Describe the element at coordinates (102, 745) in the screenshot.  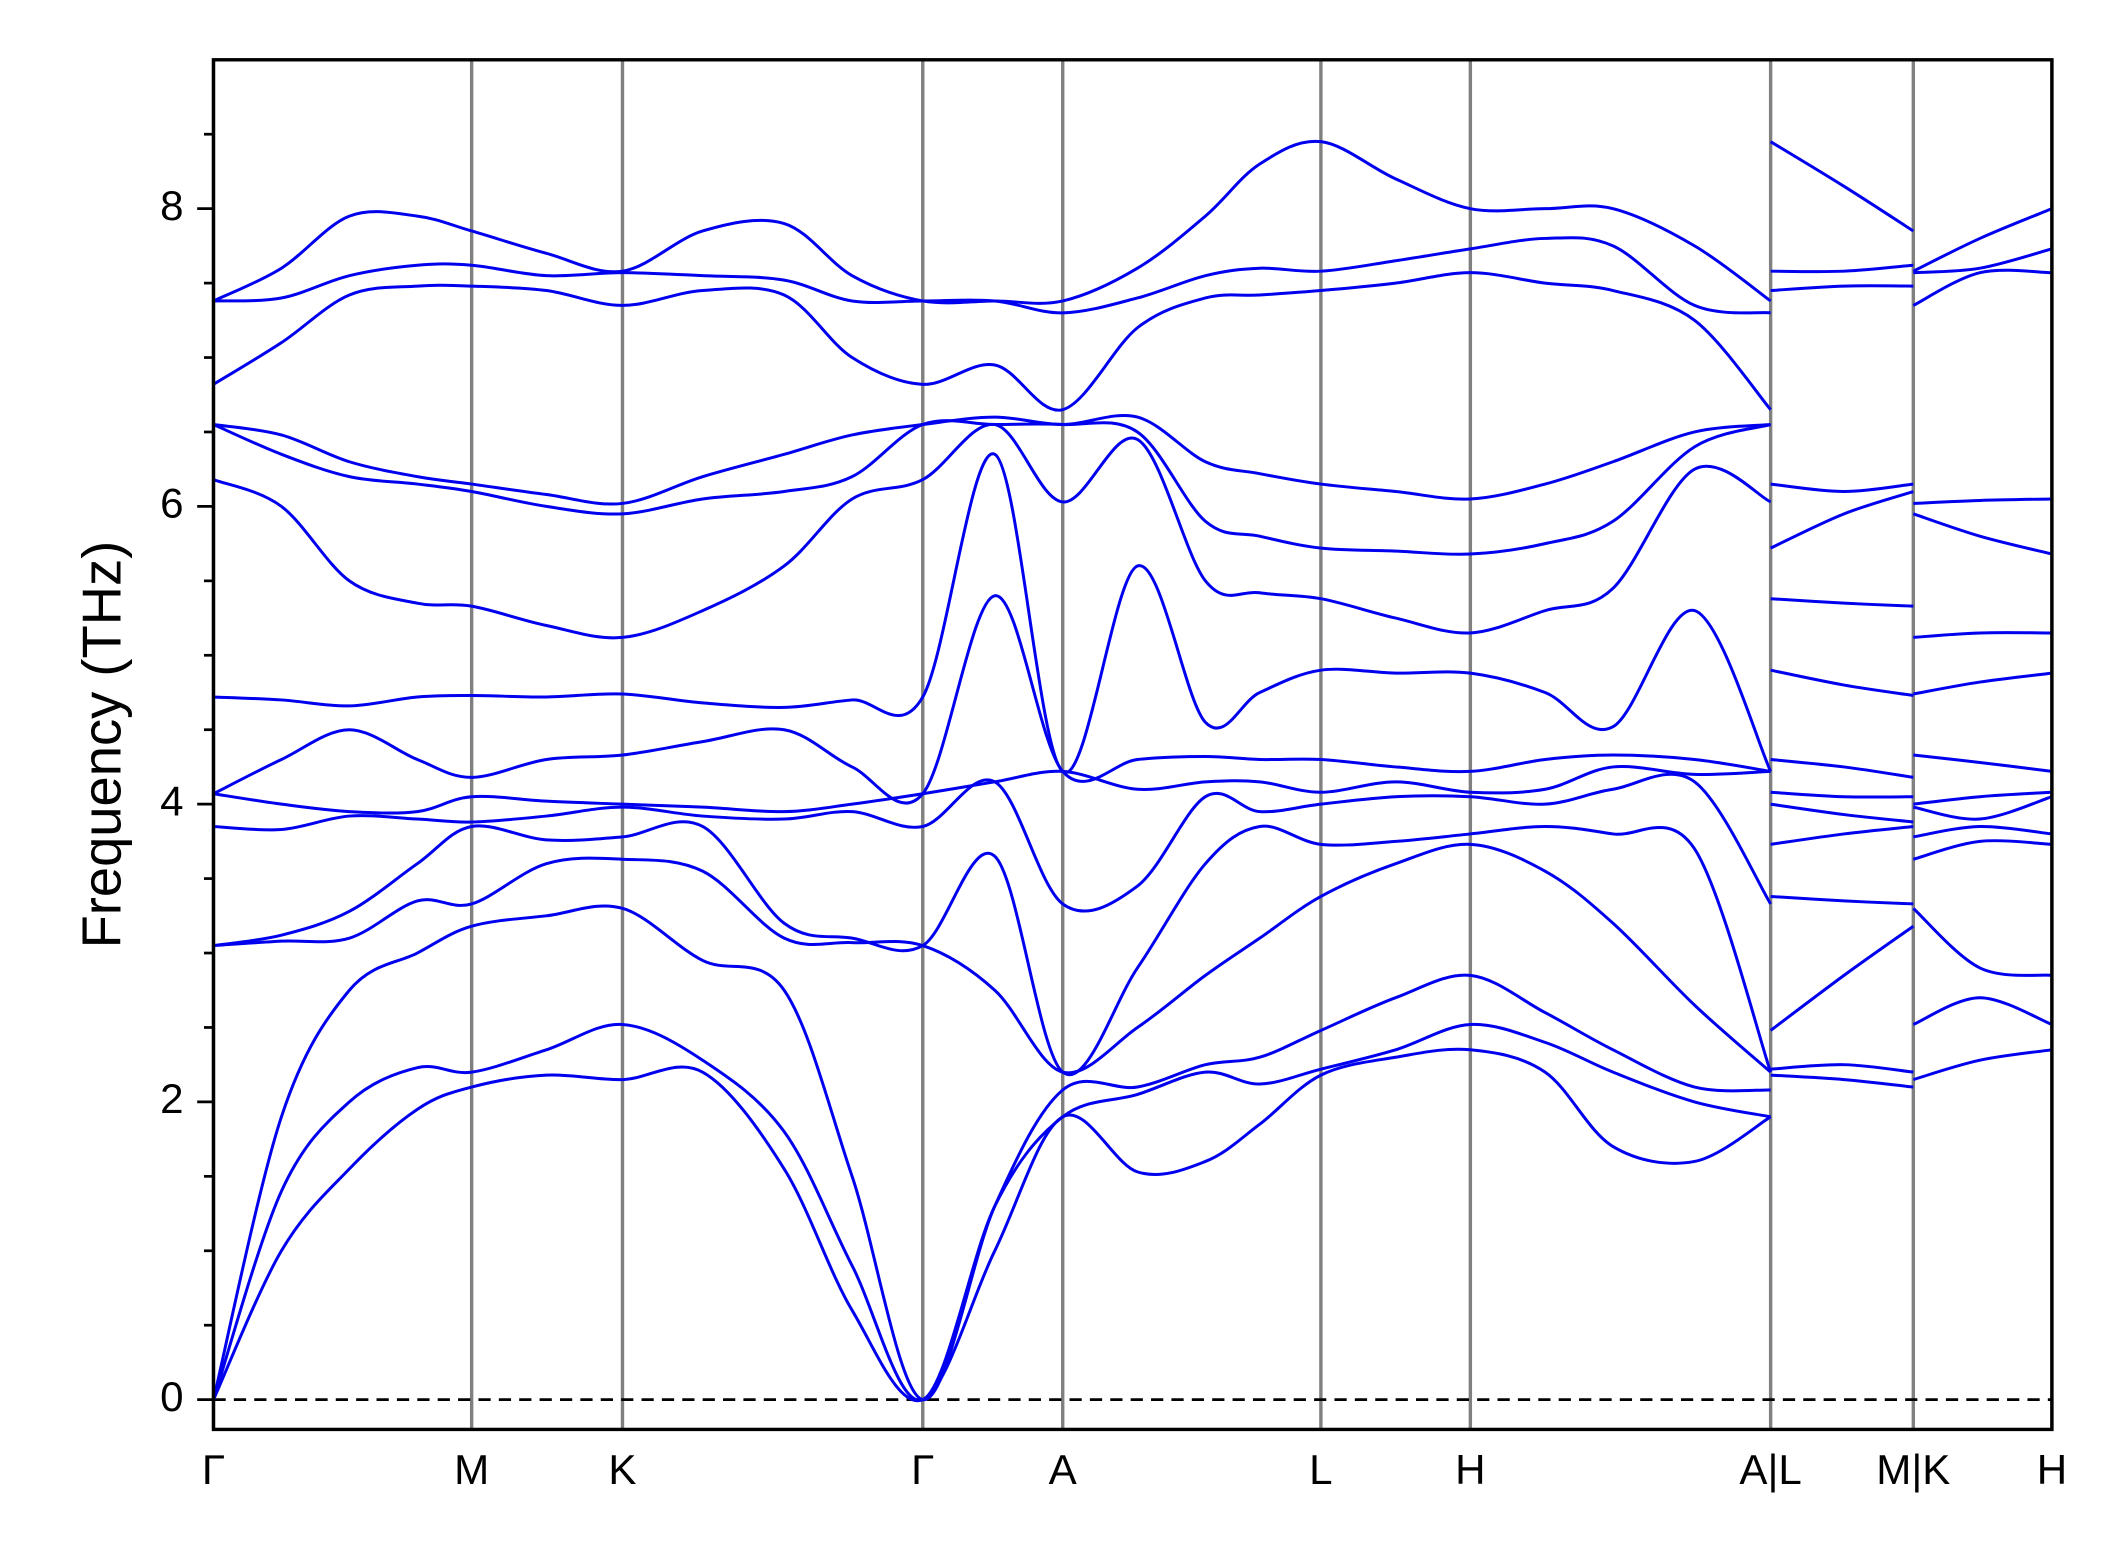
I see `y-axis-label: Frequency (THz)` at that location.